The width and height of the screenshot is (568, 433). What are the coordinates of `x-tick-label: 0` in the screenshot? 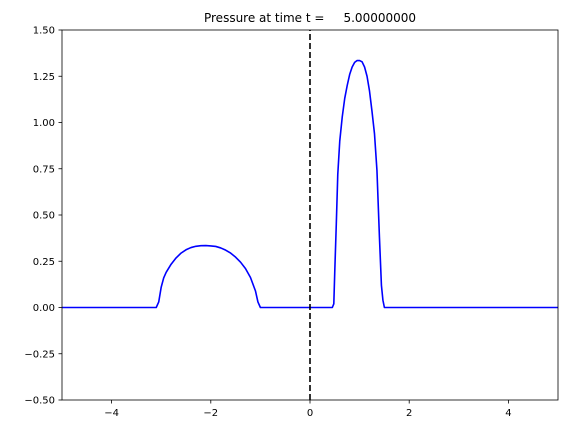 It's located at (310, 413).